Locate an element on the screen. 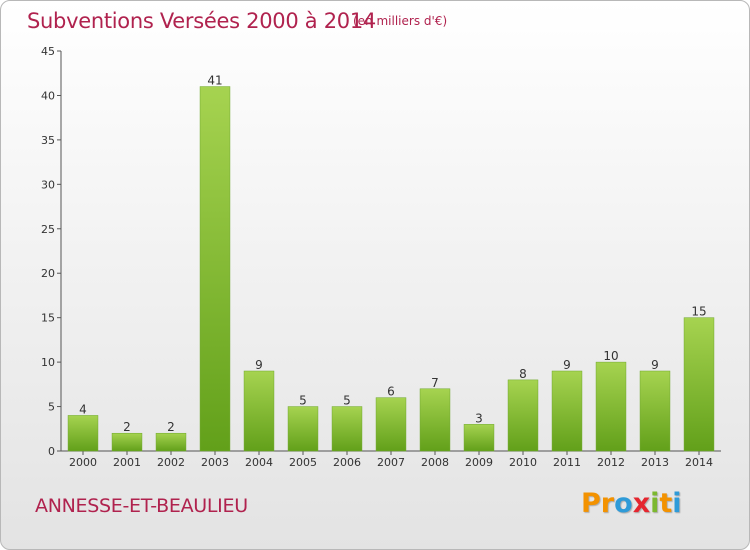 This screenshot has width=750, height=550. logo-letter: r is located at coordinates (607, 503).